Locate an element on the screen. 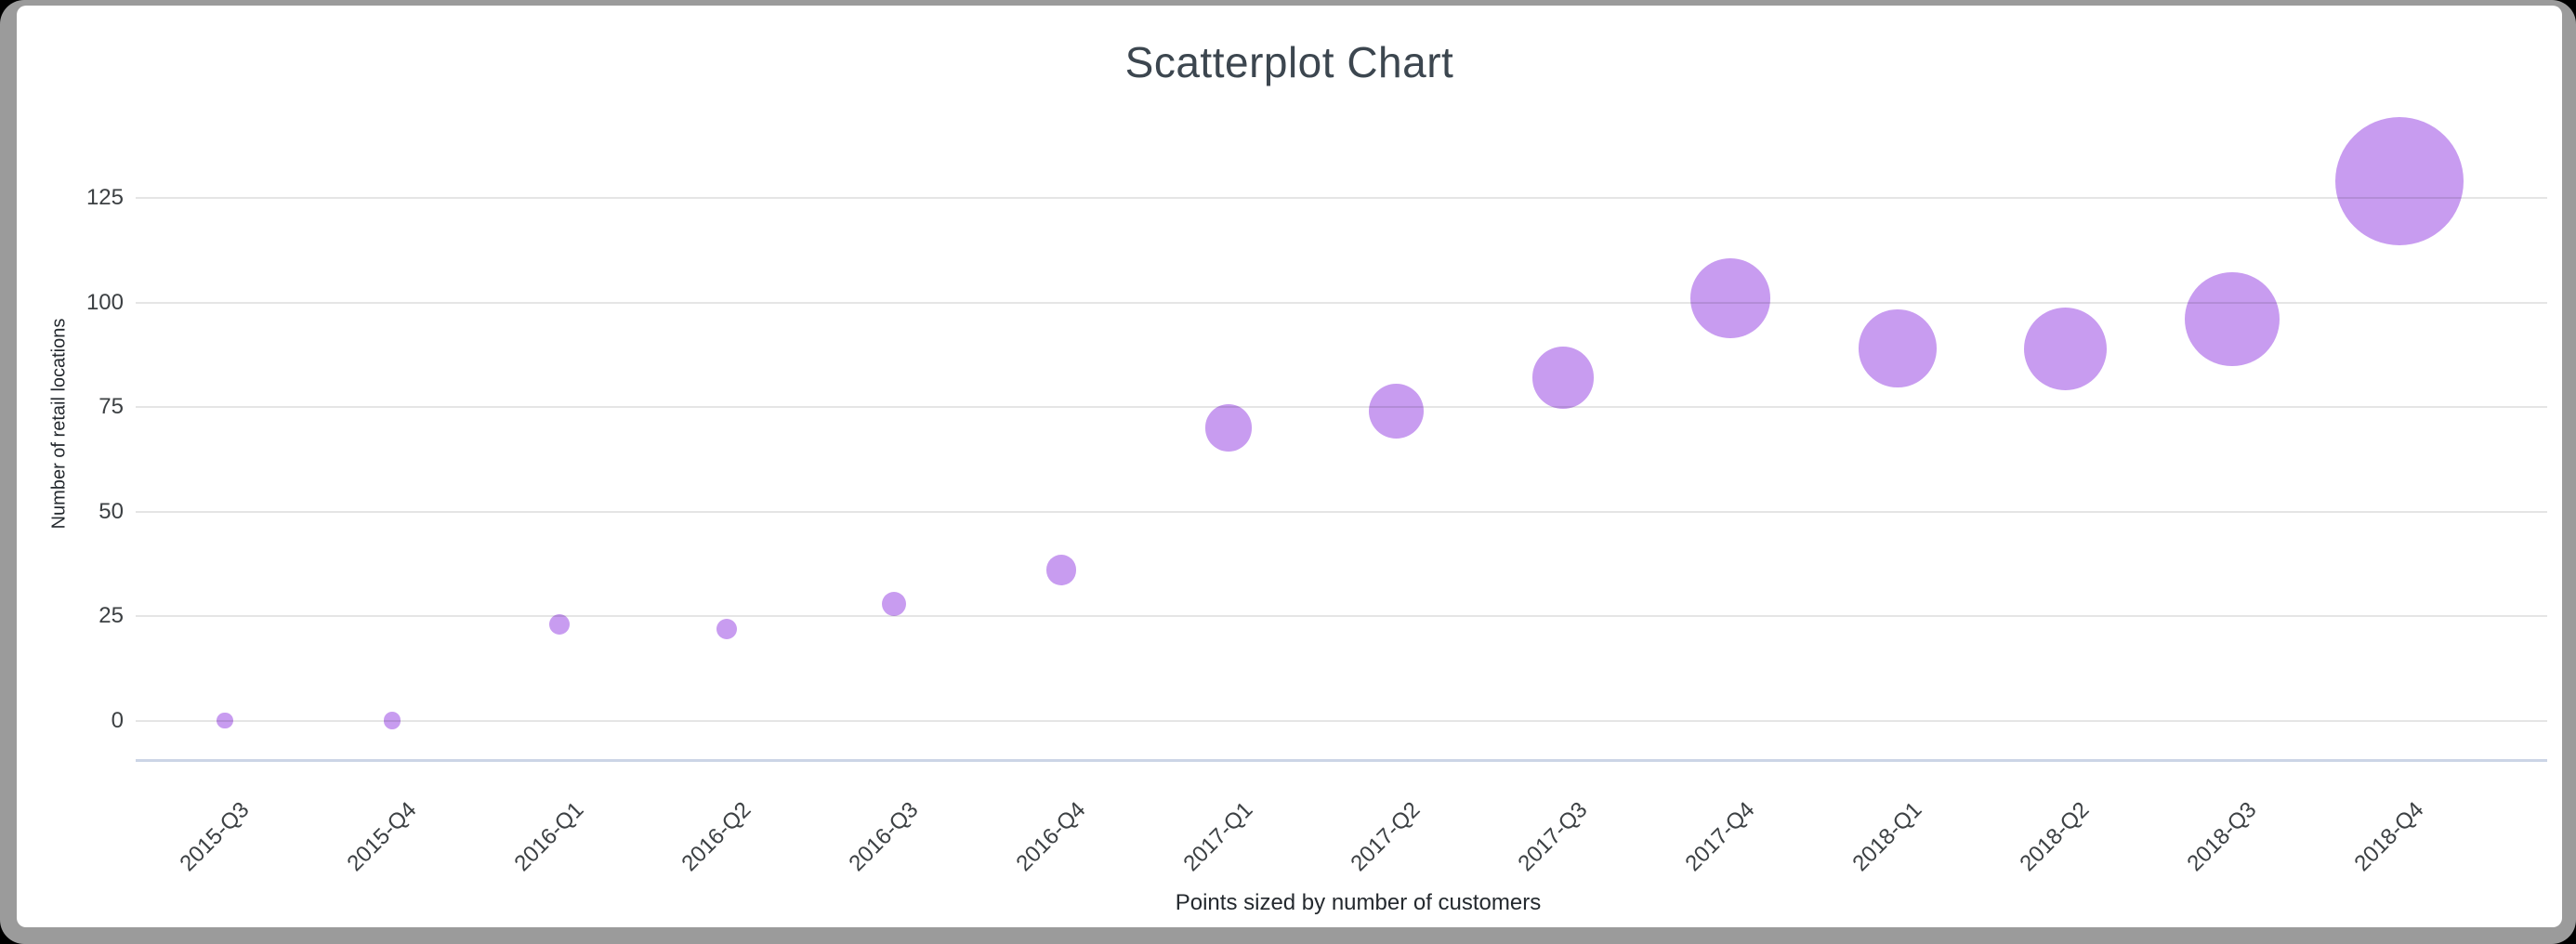 This screenshot has width=2576, height=944. x-axis-title: Points sized by number of customers is located at coordinates (1358, 903).